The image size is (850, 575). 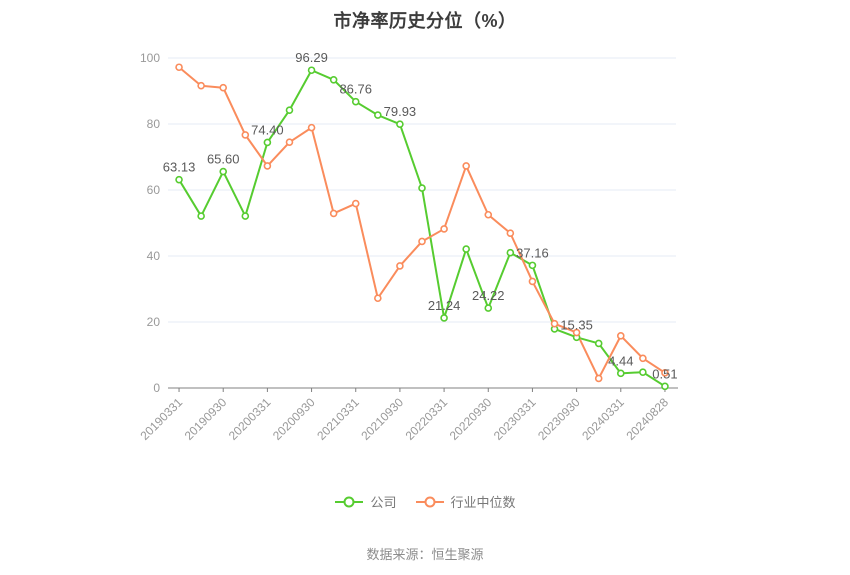 What do you see at coordinates (425, 21) in the screenshot?
I see `chart-title: 市净率历史分位（%）` at bounding box center [425, 21].